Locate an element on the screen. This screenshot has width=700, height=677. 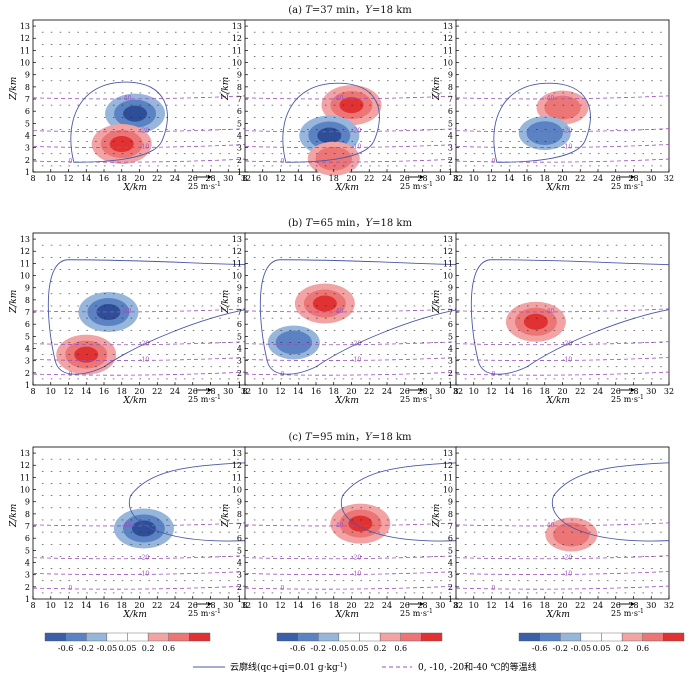
isotherm-label: -40 is located at coordinates (550, 311).